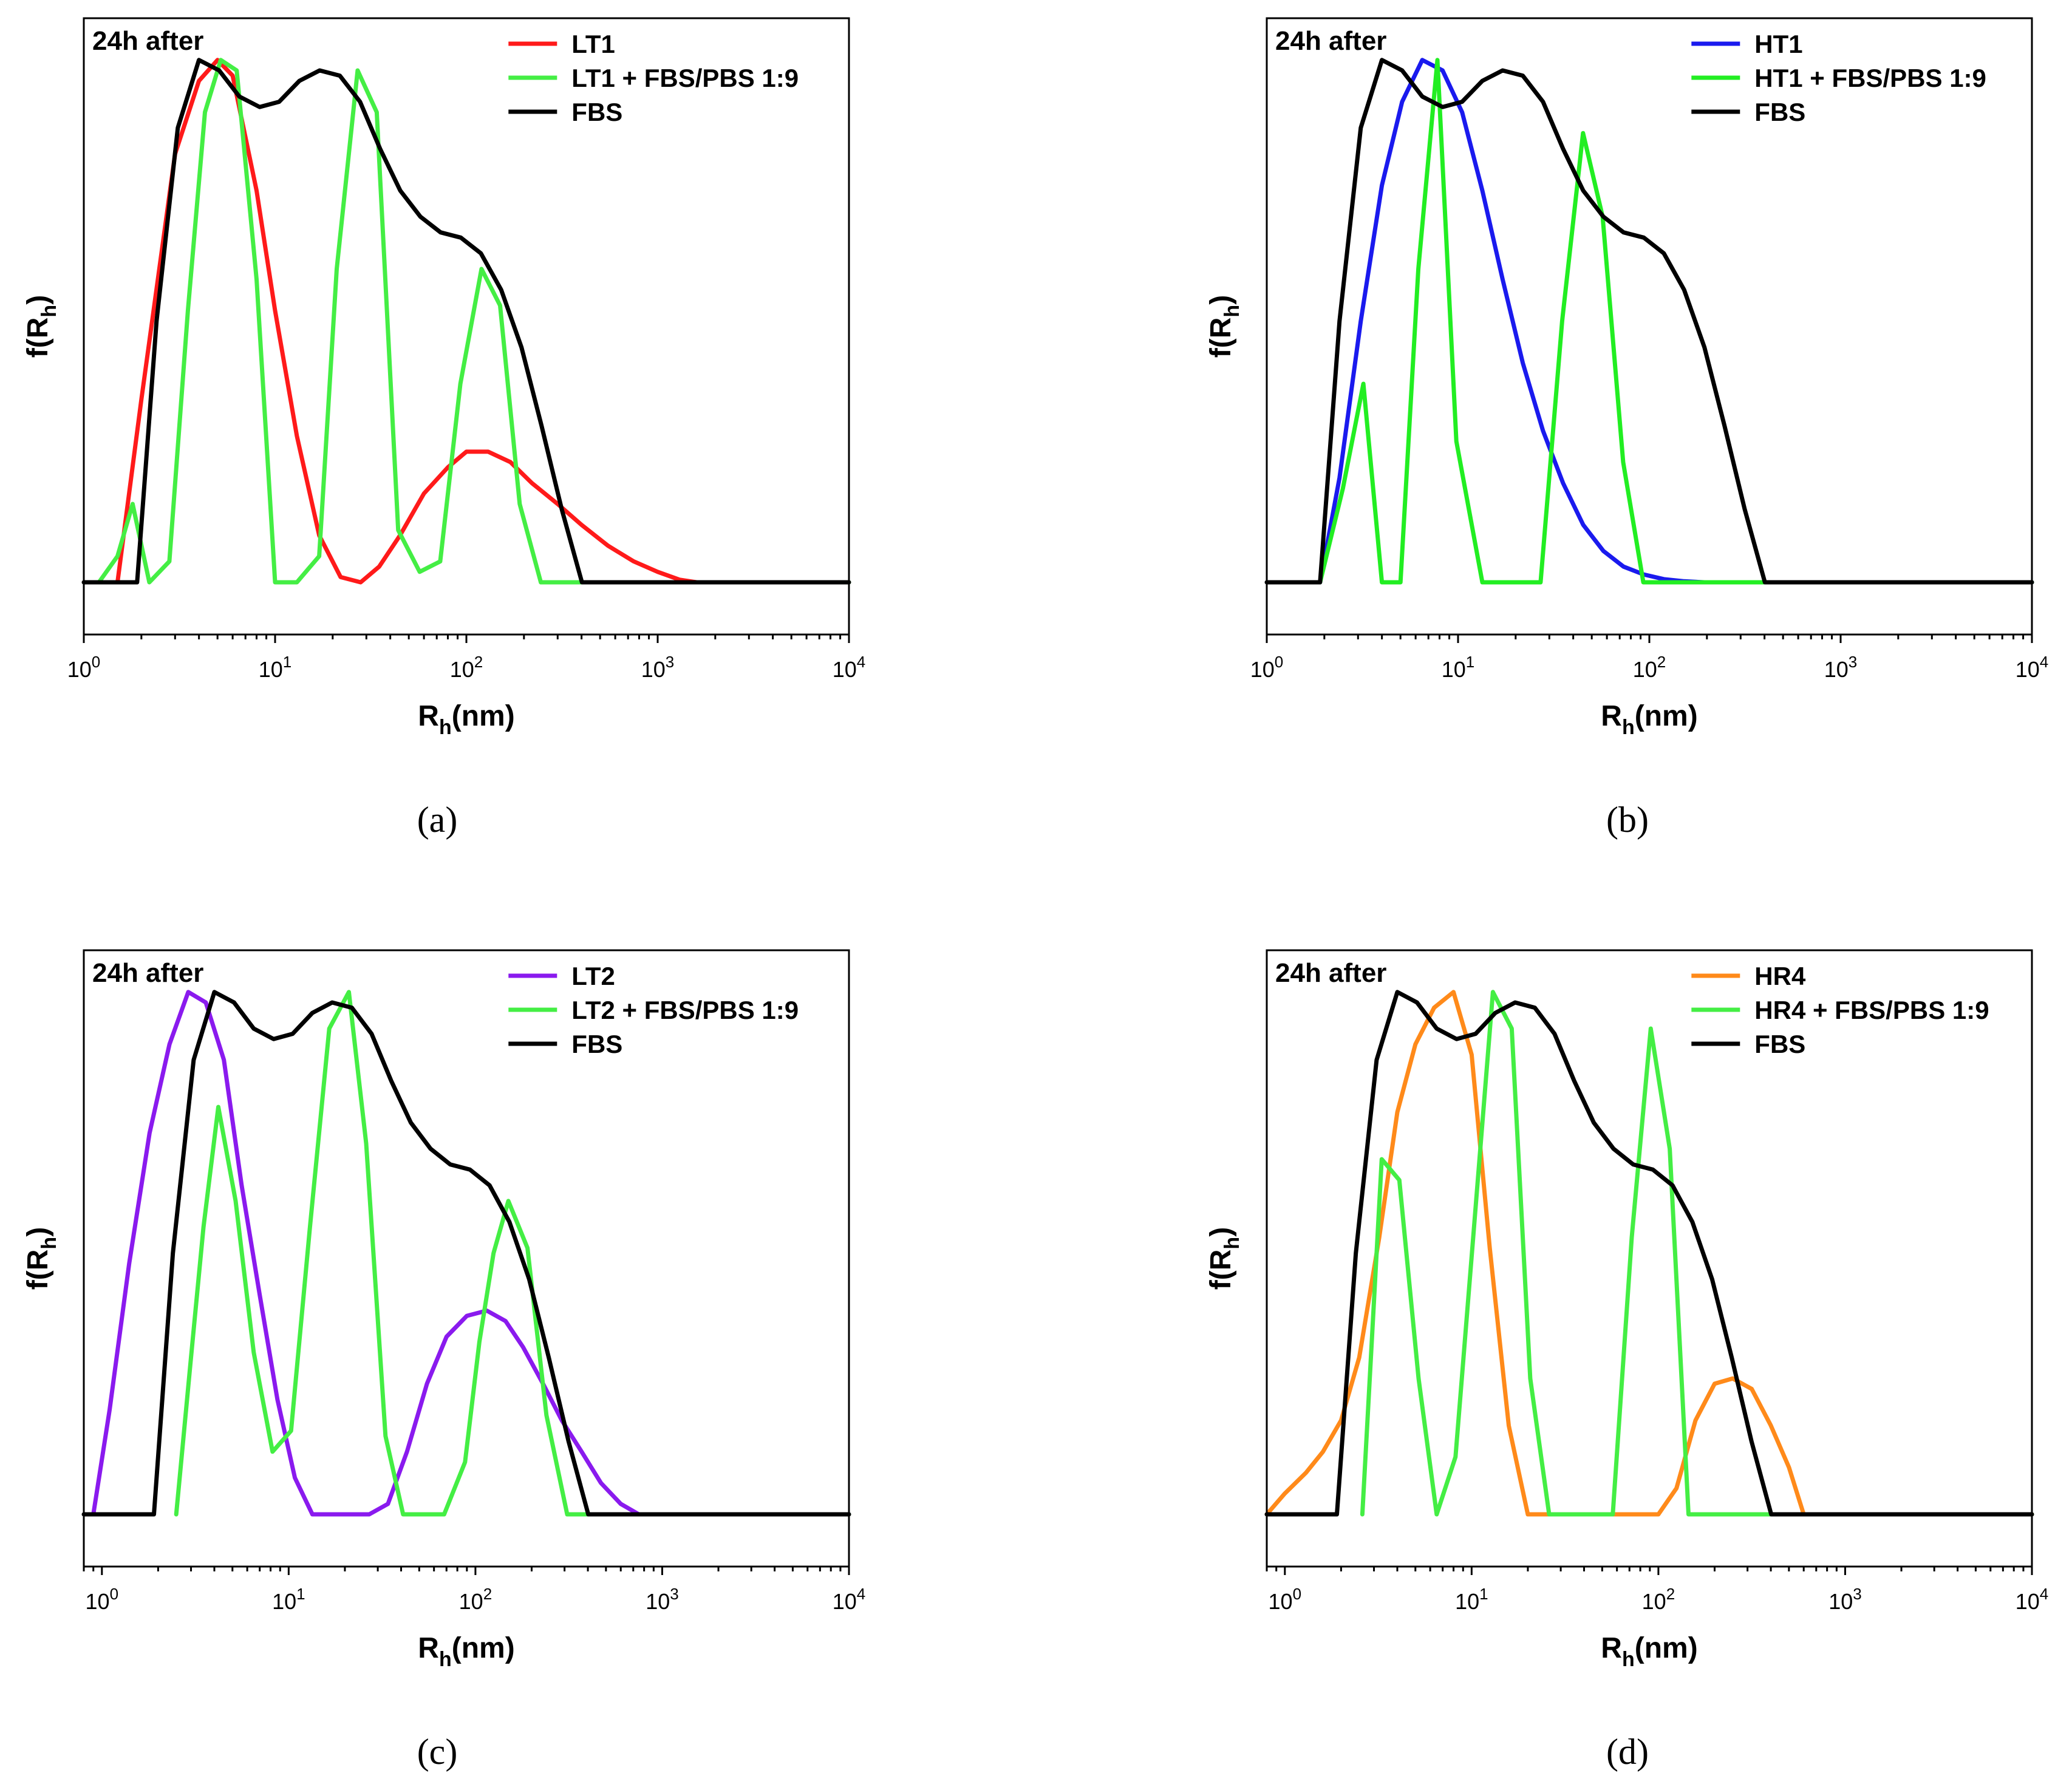 This screenshot has height=1790, width=2072. I want to click on legend-label: HT1, so click(1778, 44).